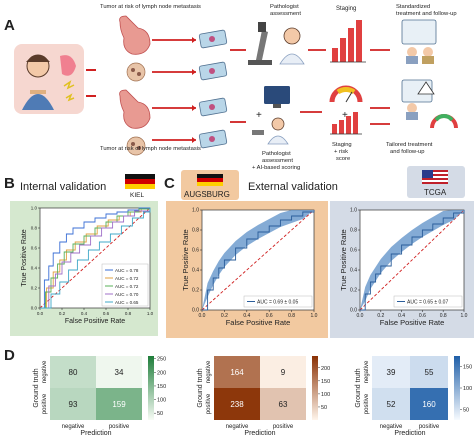 This screenshot has height=447, width=474. Describe the element at coordinates (34, 248) in the screenshot. I see `y-tick-label: 0.6` at that location.